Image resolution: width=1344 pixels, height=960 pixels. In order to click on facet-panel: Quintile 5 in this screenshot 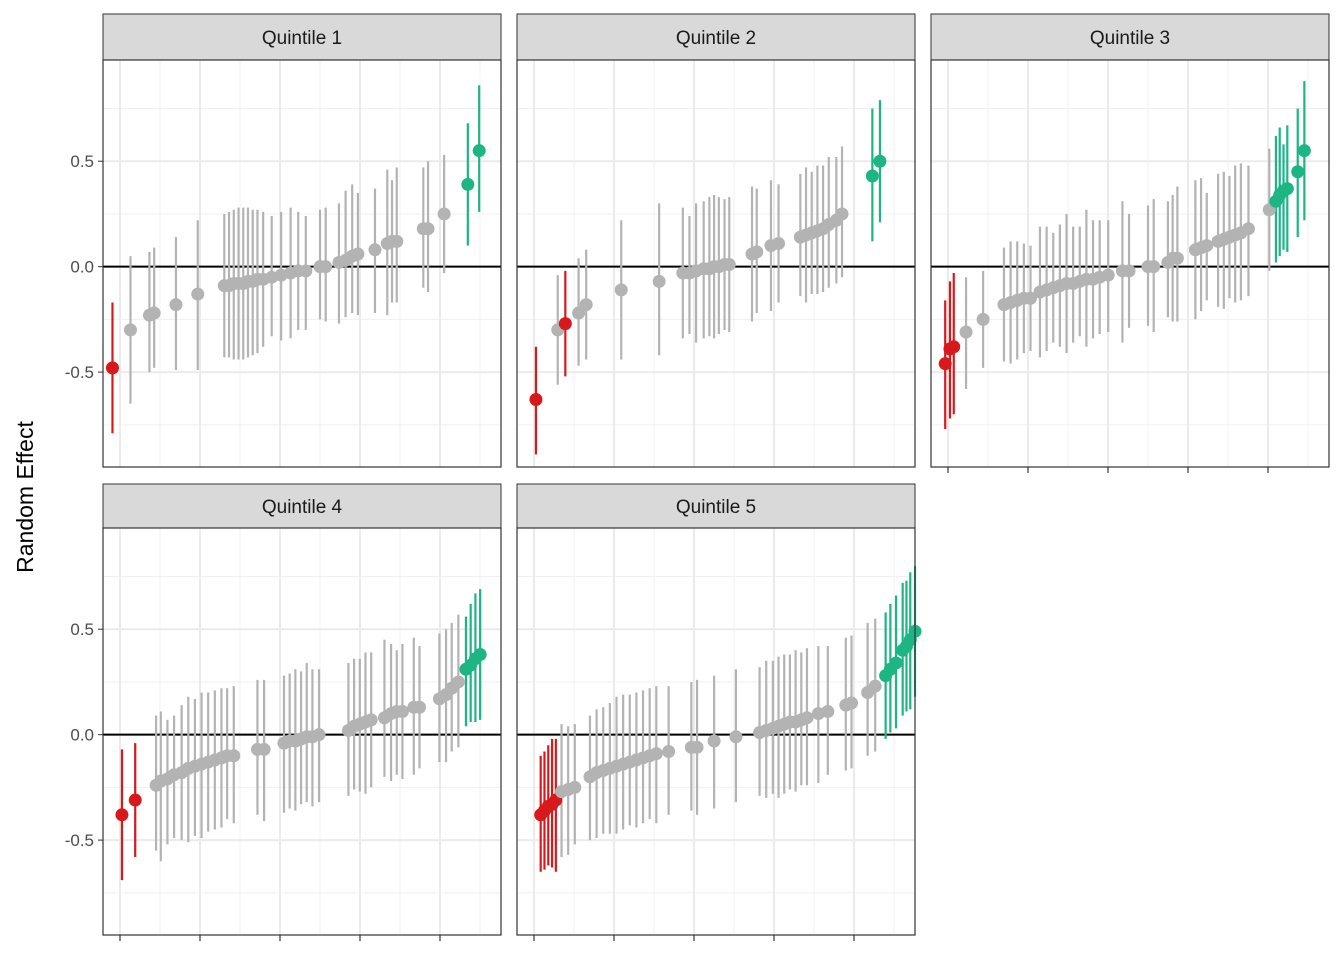, I will do `click(719, 712)`.